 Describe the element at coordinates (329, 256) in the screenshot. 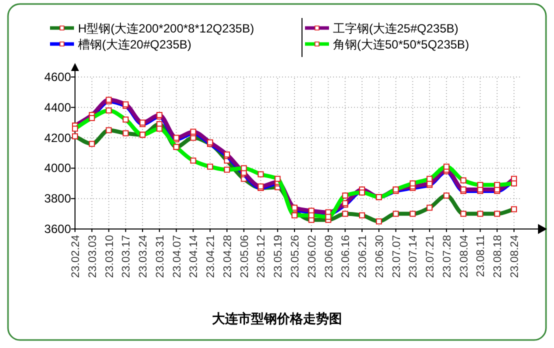

I see `x-tick-label: 23.06.09` at that location.